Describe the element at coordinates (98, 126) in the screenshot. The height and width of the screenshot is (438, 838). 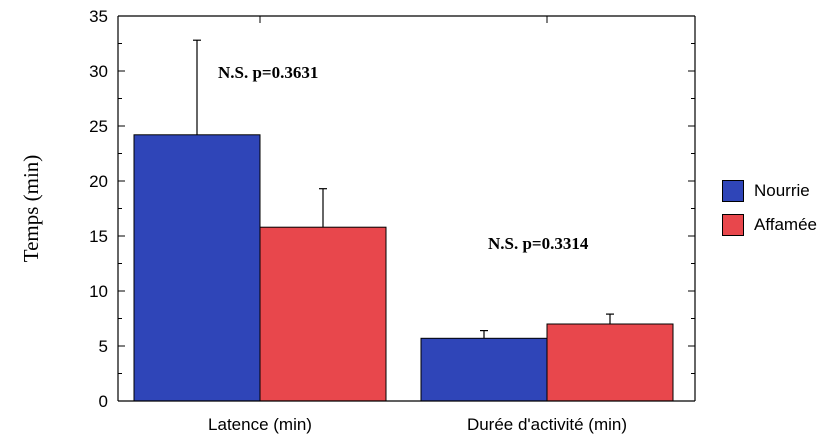
I see `y-tick-label-5: 25` at that location.